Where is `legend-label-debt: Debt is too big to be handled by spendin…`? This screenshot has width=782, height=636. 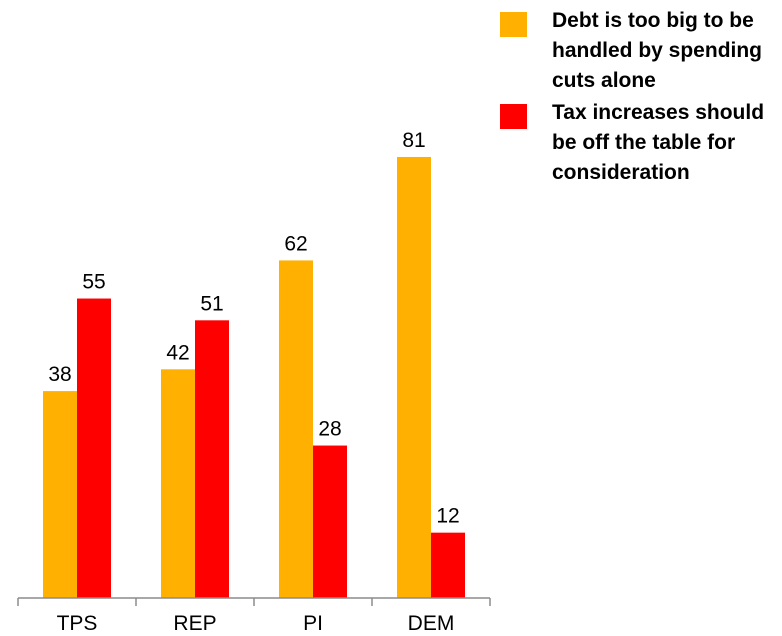
legend-label-debt: Debt is too big to be handled by spendin… is located at coordinates (657, 50).